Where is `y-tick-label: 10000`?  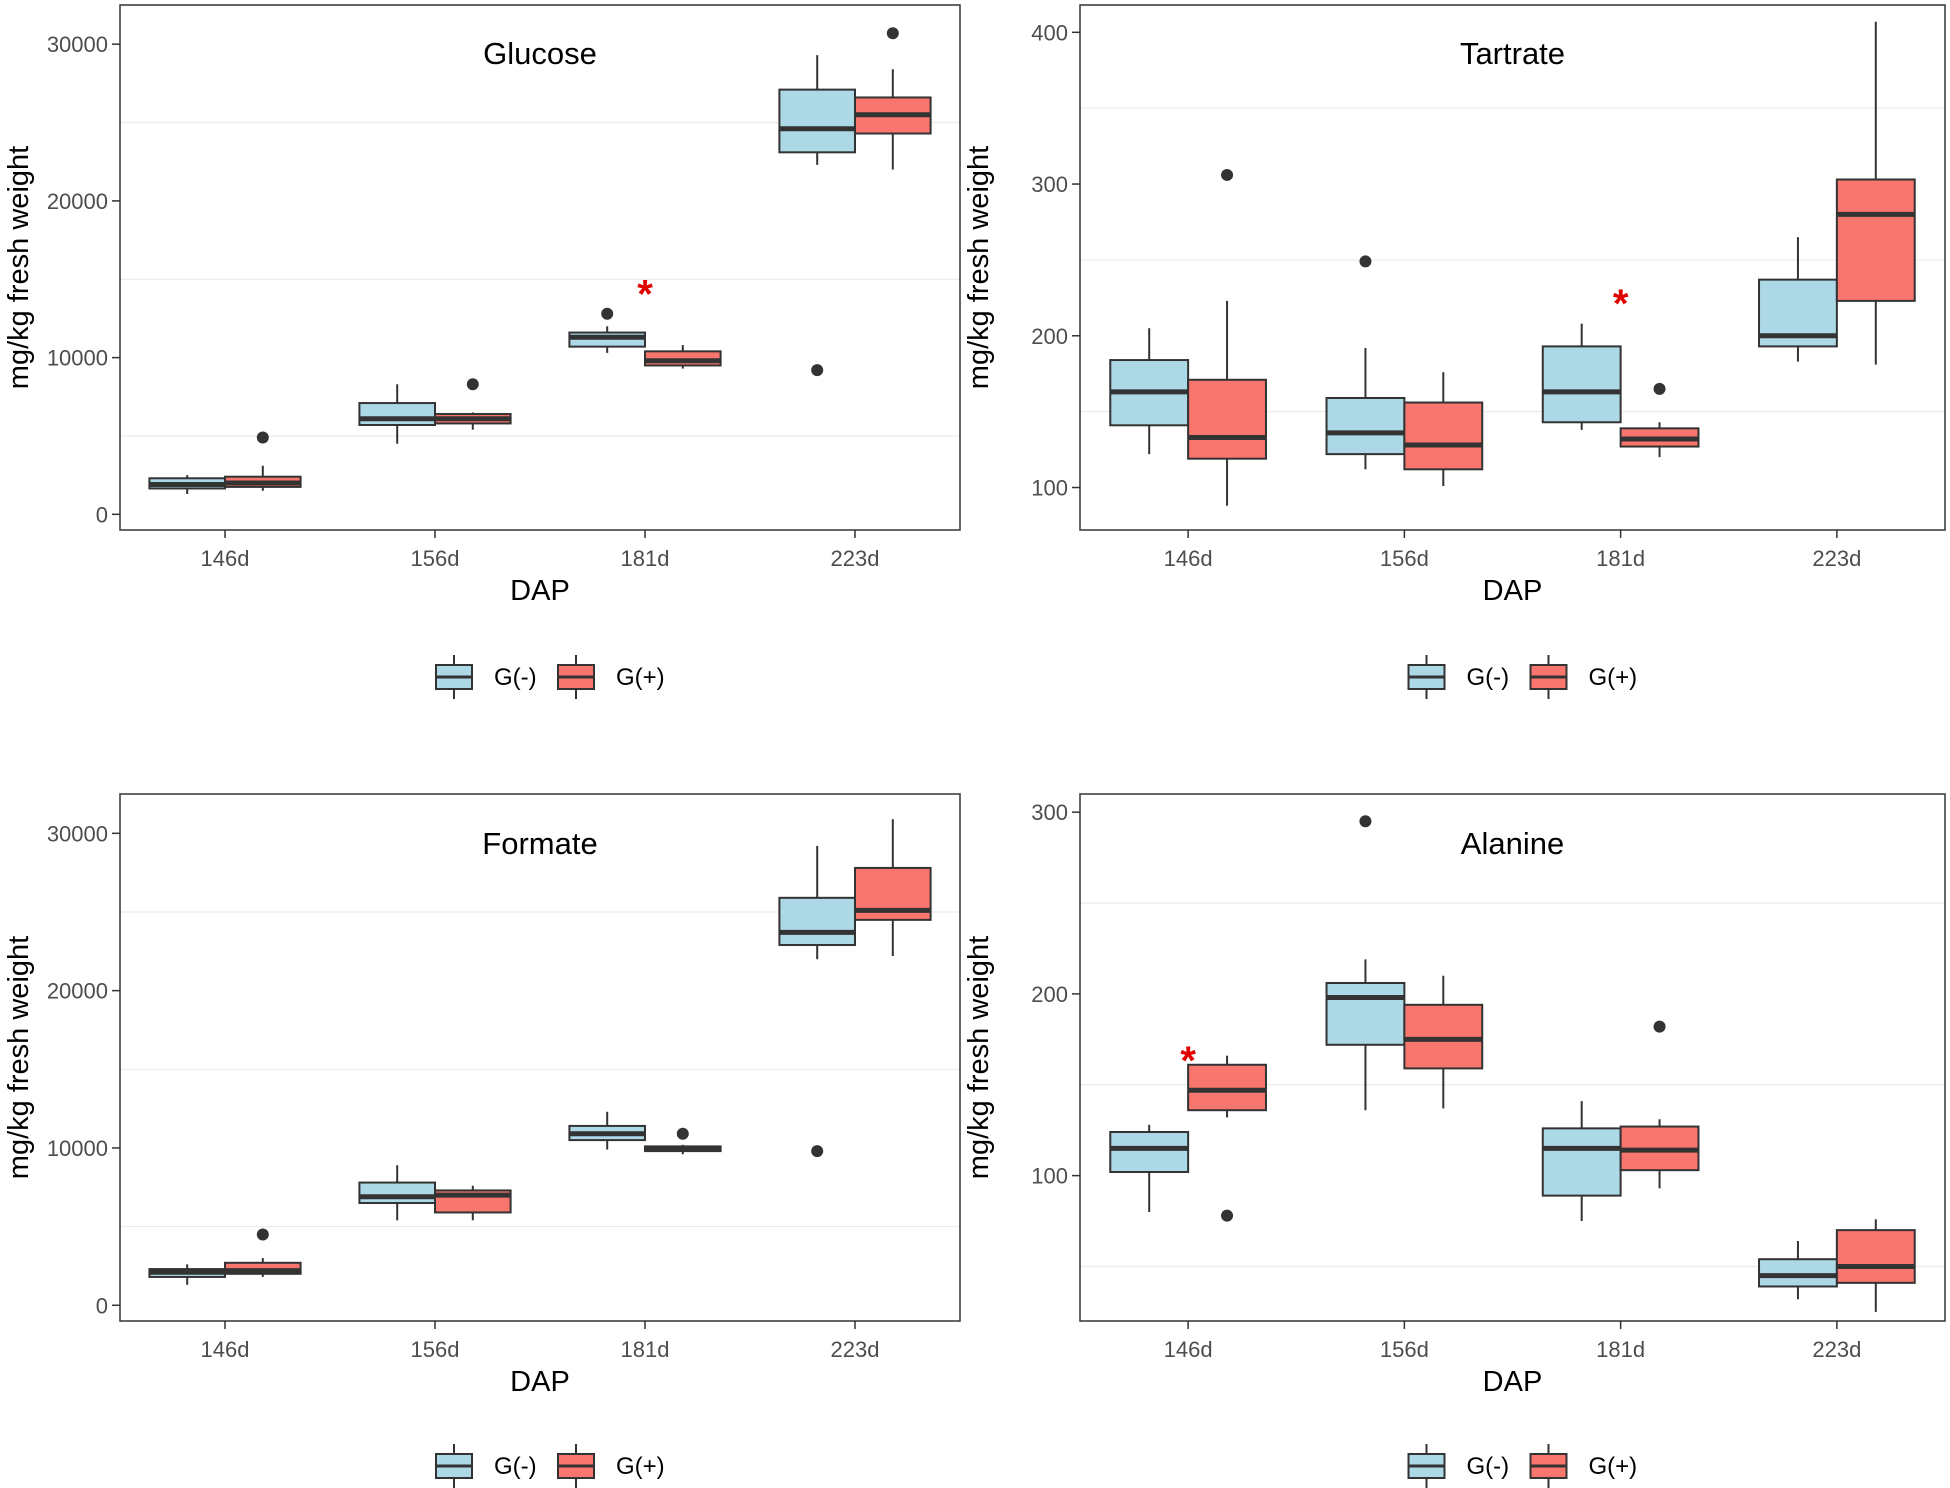
y-tick-label: 10000 is located at coordinates (77, 358).